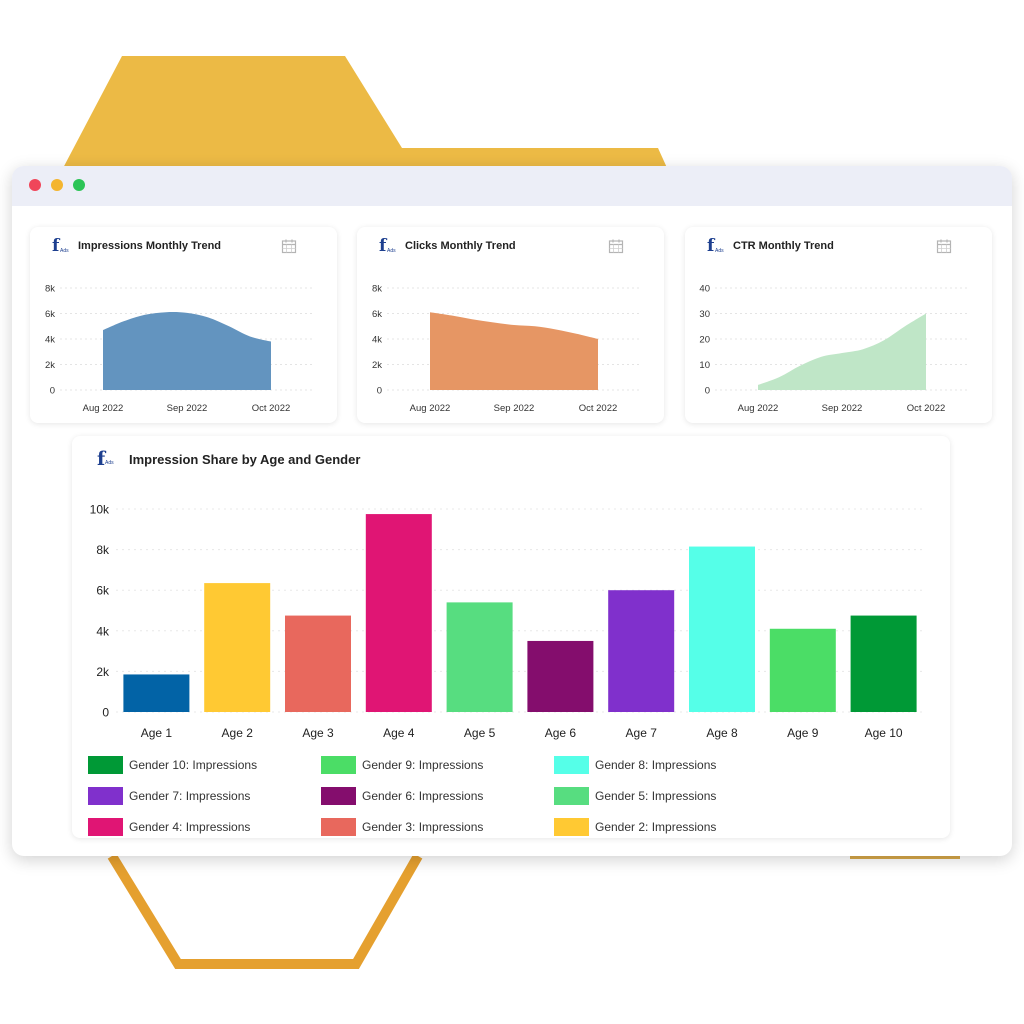 This screenshot has width=1024, height=1024. What do you see at coordinates (656, 765) in the screenshot?
I see `legend-label: Gender 8: Impressions` at bounding box center [656, 765].